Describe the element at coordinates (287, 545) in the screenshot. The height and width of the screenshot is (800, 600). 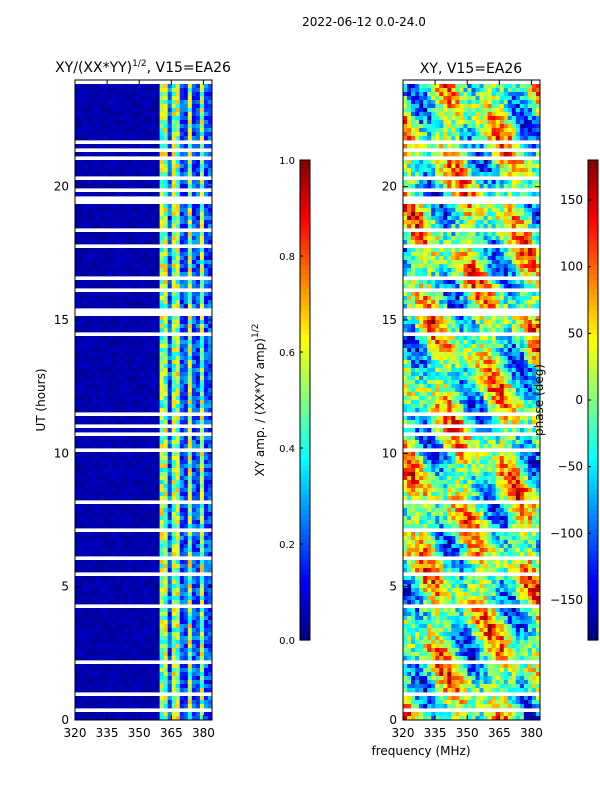
I see `colorbar-tick-label: 0.2` at that location.